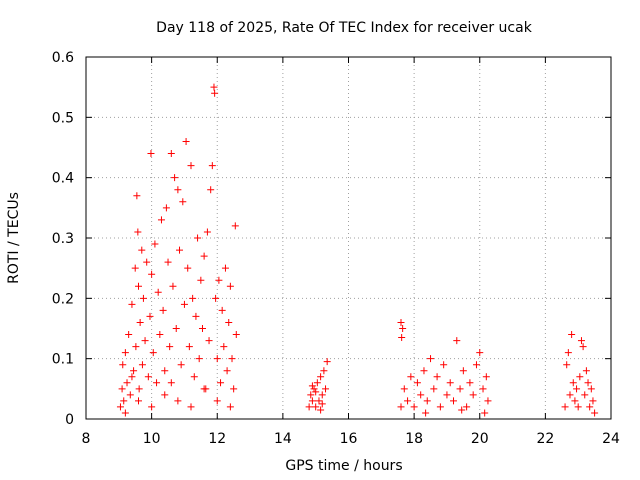  Describe the element at coordinates (545, 439) in the screenshot. I see `x-tick-label: 22` at that location.